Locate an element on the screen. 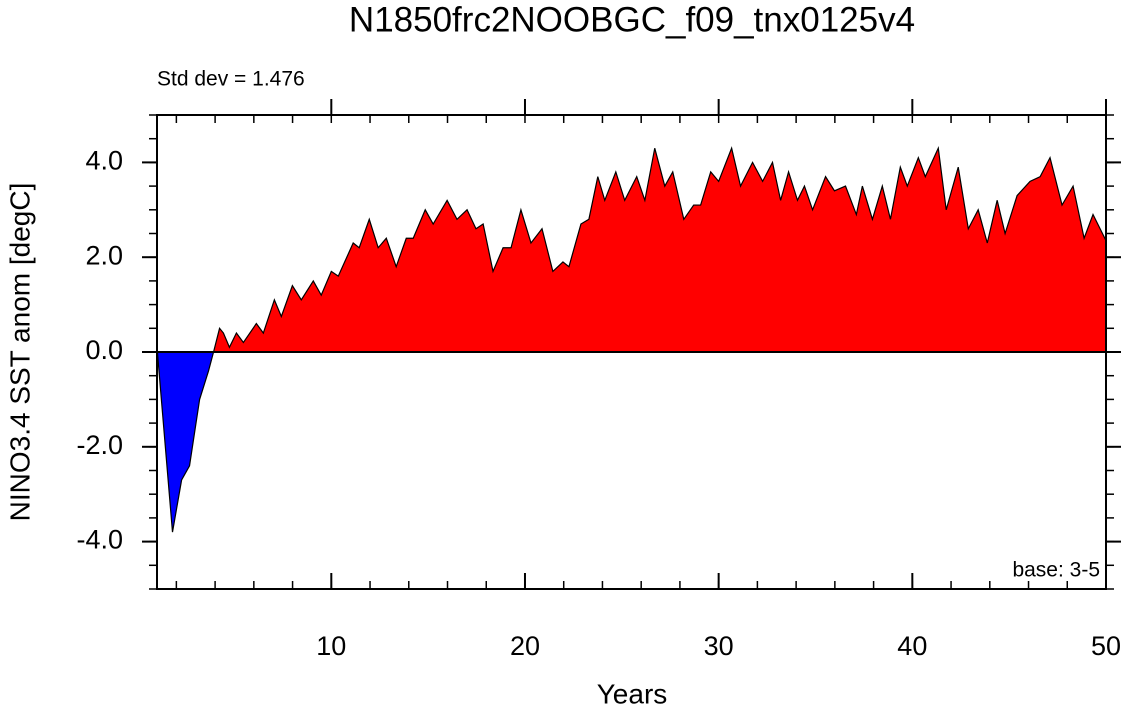 The image size is (1137, 714). x-tick-label: 20 is located at coordinates (525, 646).